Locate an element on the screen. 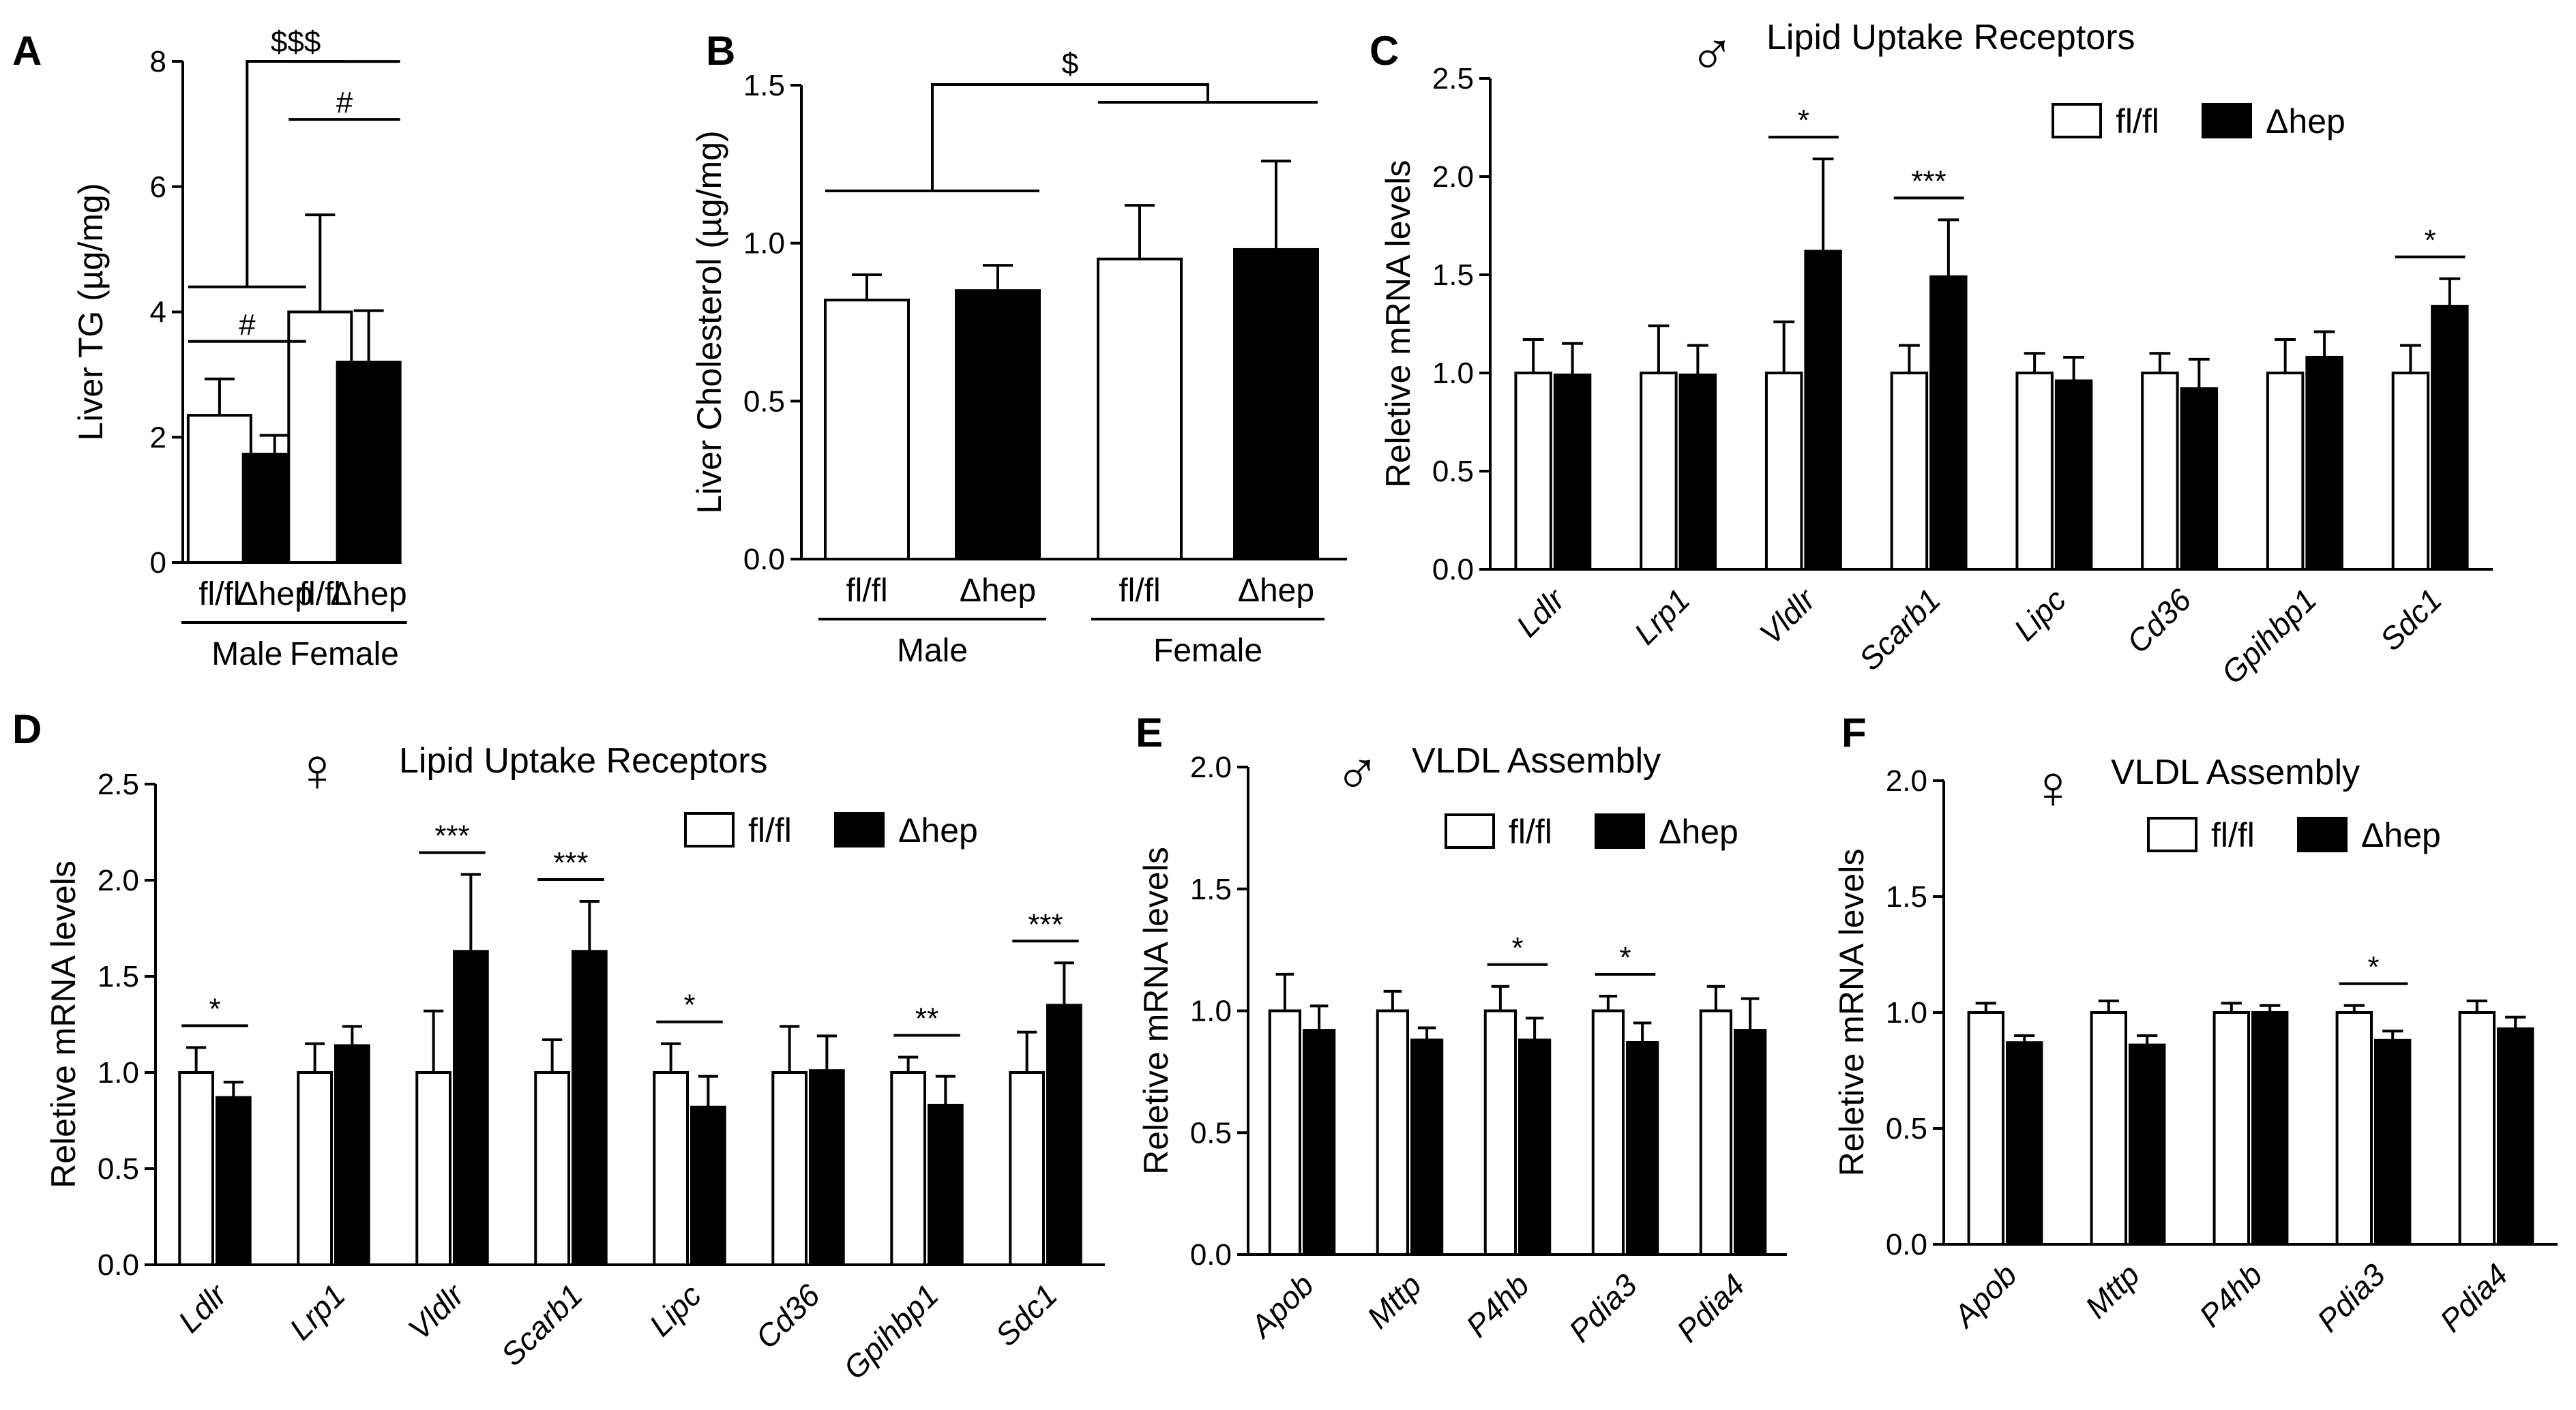  gene-label: P4hb is located at coordinates (1497, 1305).